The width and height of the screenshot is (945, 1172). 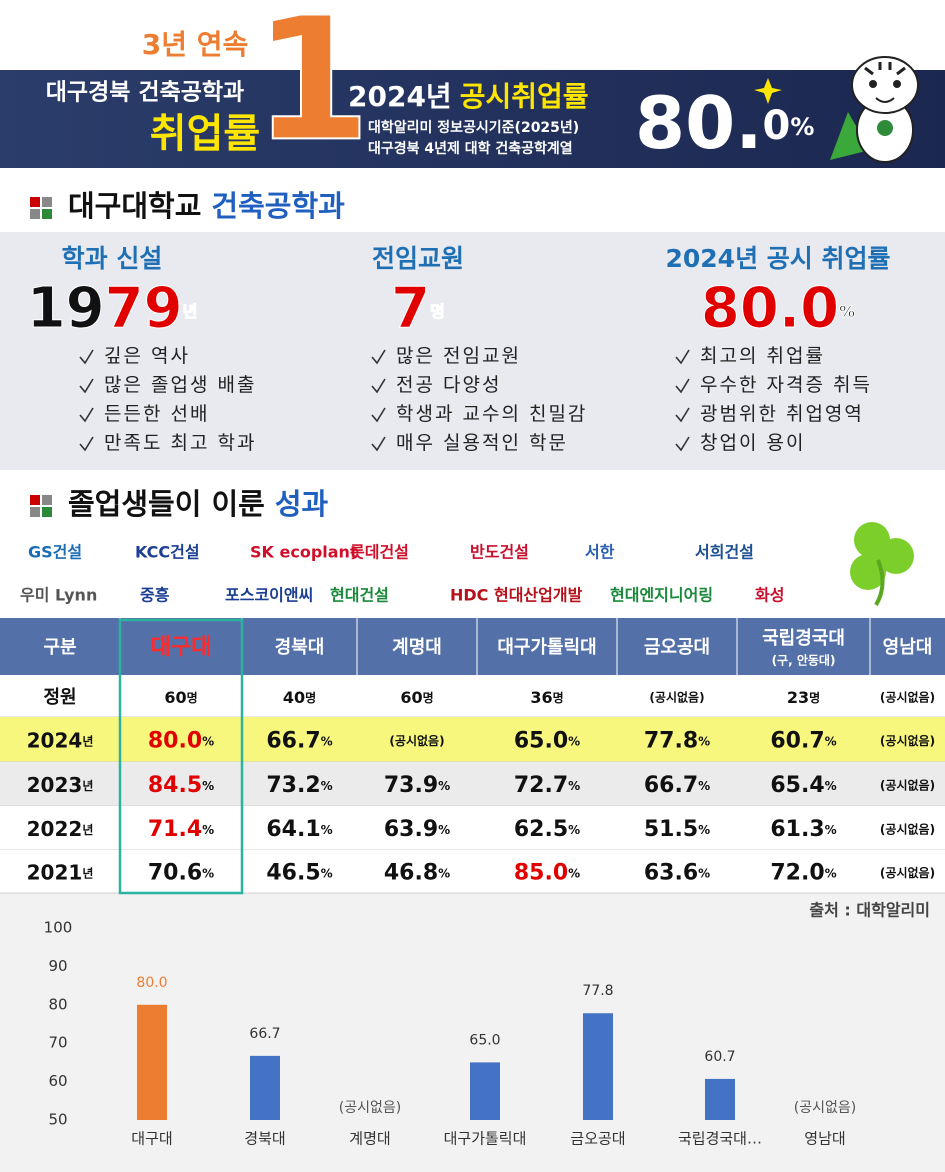 I want to click on stat-bullet: 많은 졸업생 배출, so click(x=180, y=385).